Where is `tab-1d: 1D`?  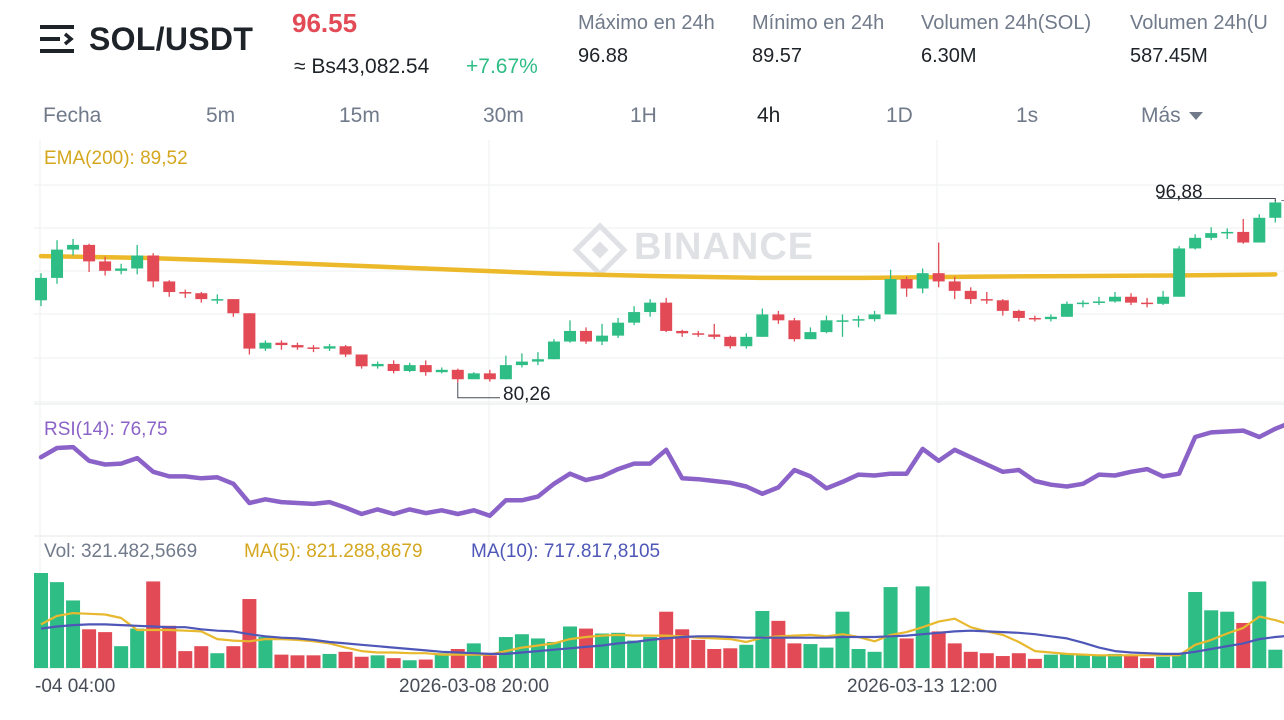 tab-1d: 1D is located at coordinates (899, 115).